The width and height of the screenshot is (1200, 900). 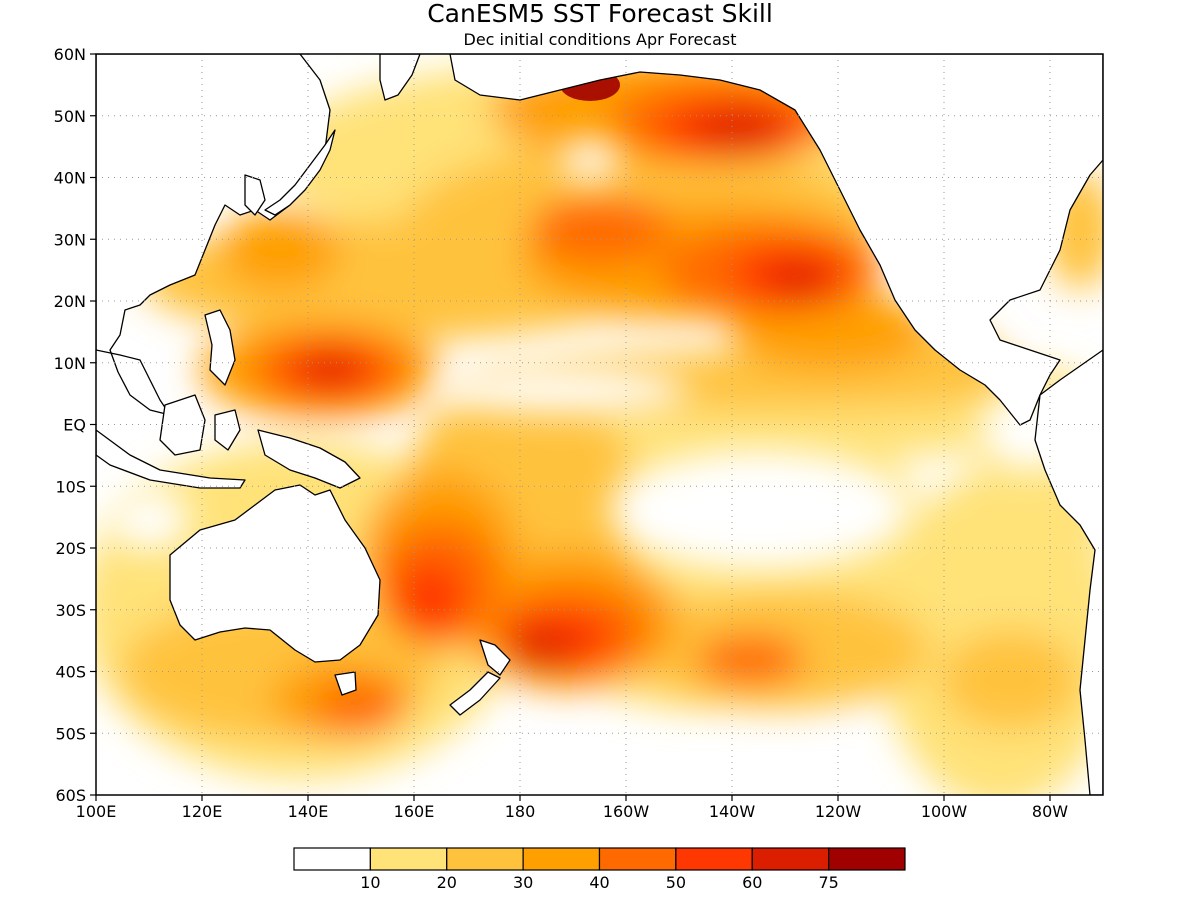 What do you see at coordinates (308, 811) in the screenshot?
I see `x-tick-label: 140E` at bounding box center [308, 811].